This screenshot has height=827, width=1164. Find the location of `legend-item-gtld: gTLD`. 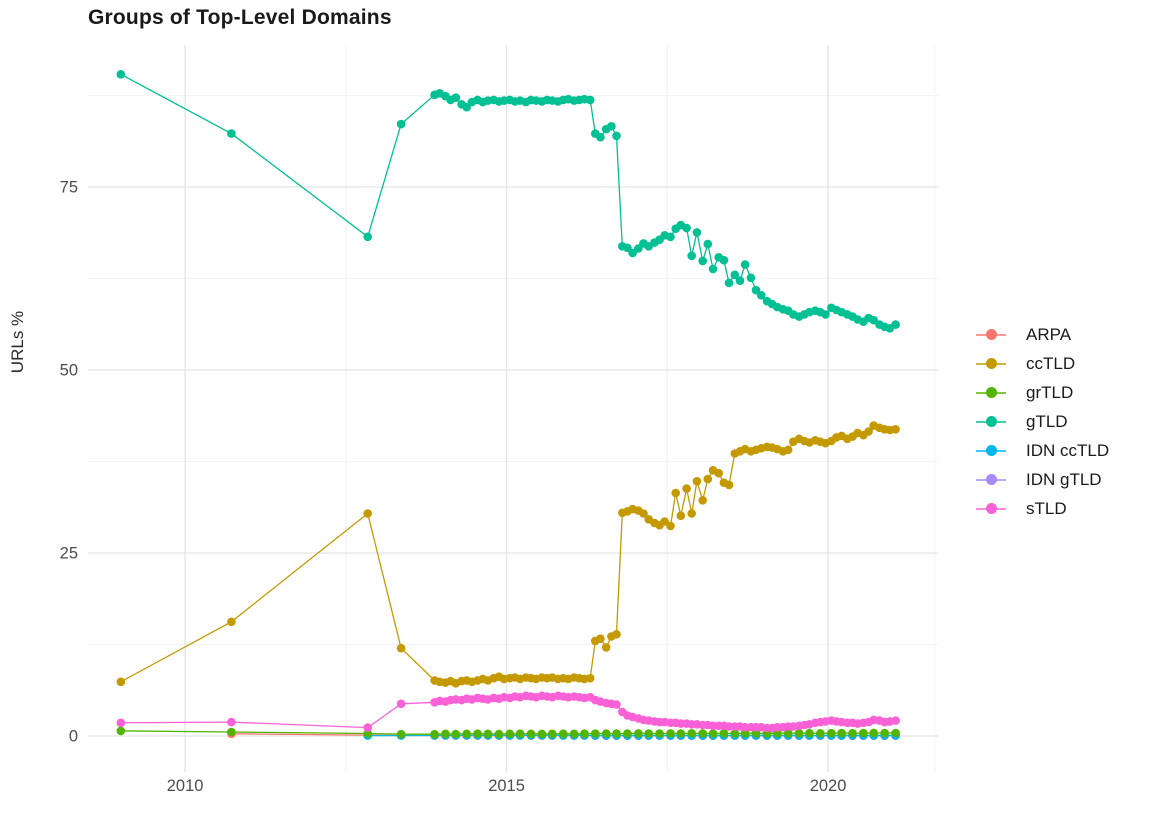

legend-item-gtld: gTLD is located at coordinates (1042, 421).